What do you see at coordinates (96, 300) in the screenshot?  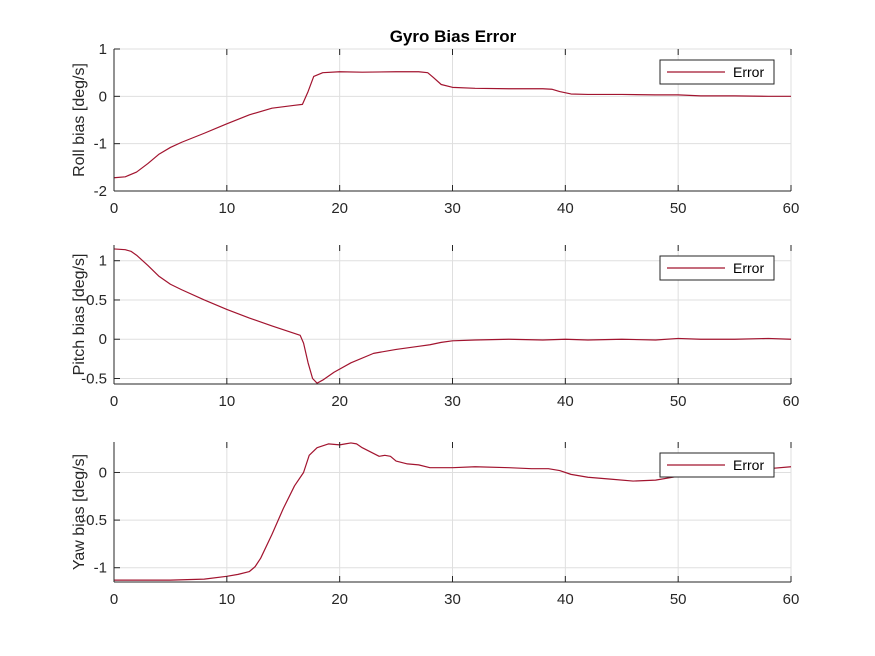 I see `y-tick-label: 0.5` at bounding box center [96, 300].